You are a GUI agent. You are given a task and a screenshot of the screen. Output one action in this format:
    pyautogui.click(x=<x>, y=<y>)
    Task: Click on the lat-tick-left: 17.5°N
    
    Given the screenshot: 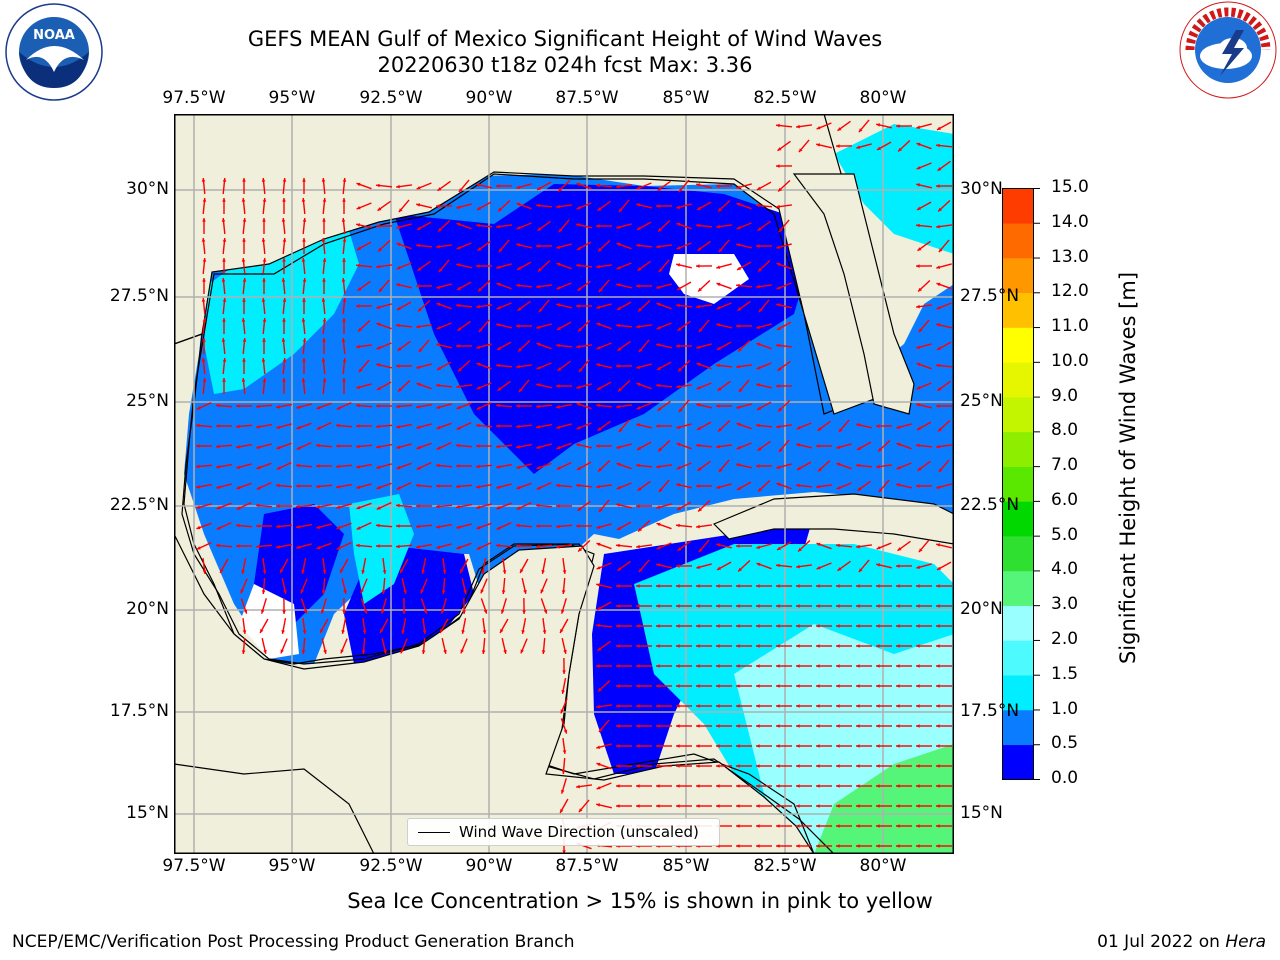 What is the action you would take?
    pyautogui.click(x=139, y=711)
    